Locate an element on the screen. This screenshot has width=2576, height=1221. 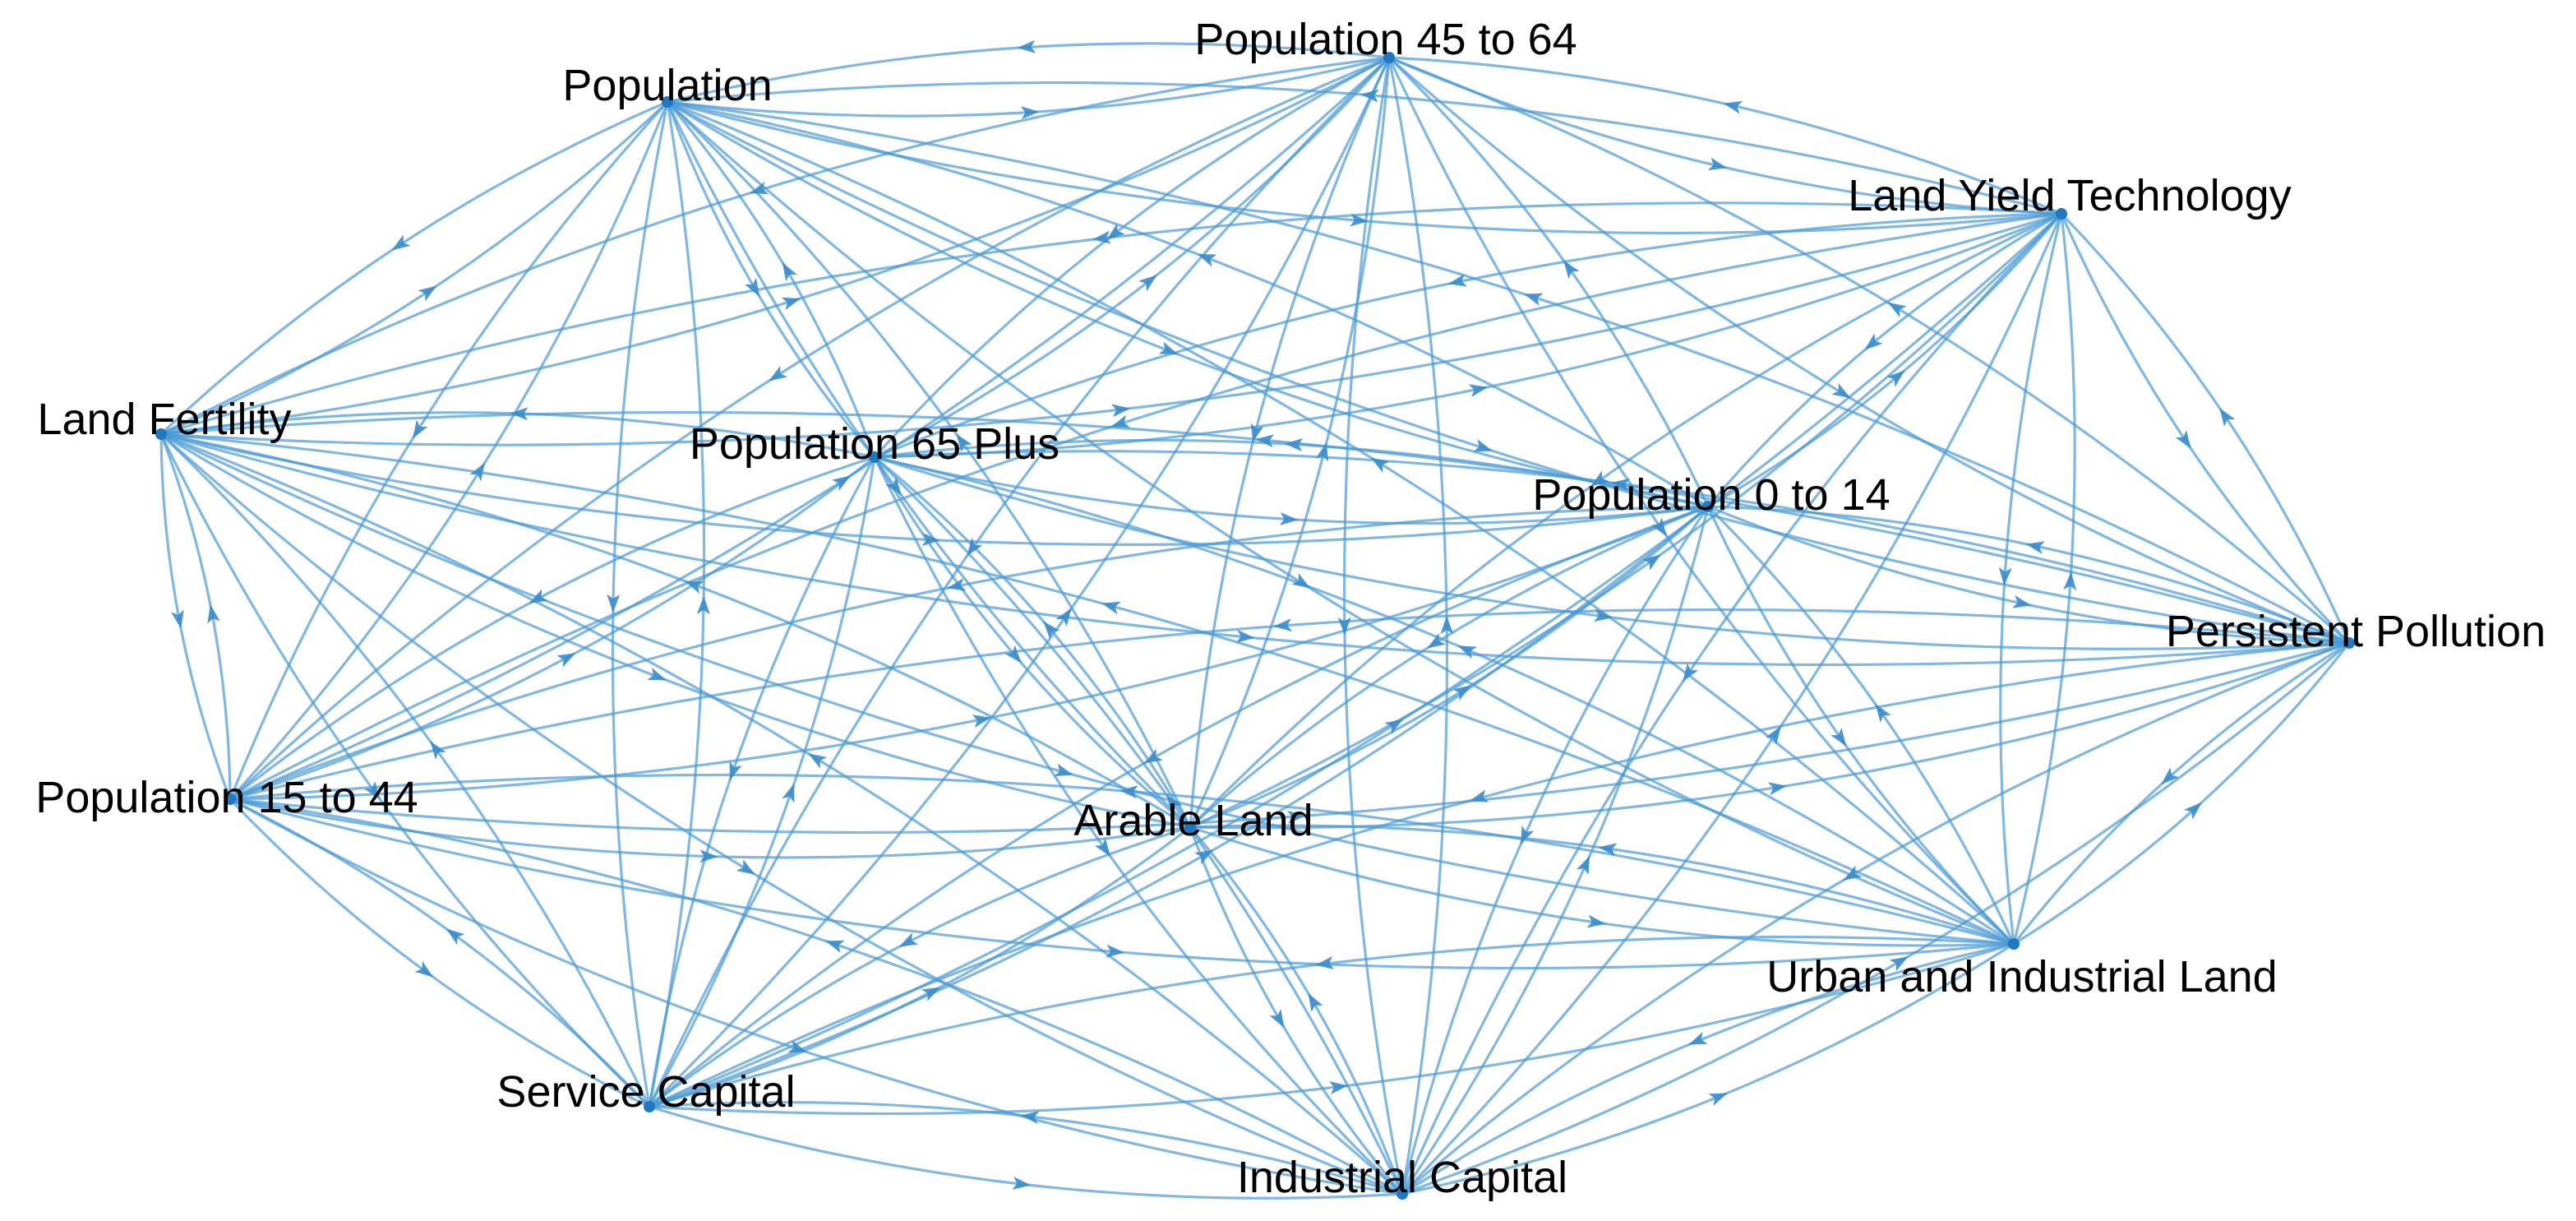
arrowhead-pop65-to-industrial is located at coordinates (1102, 847).